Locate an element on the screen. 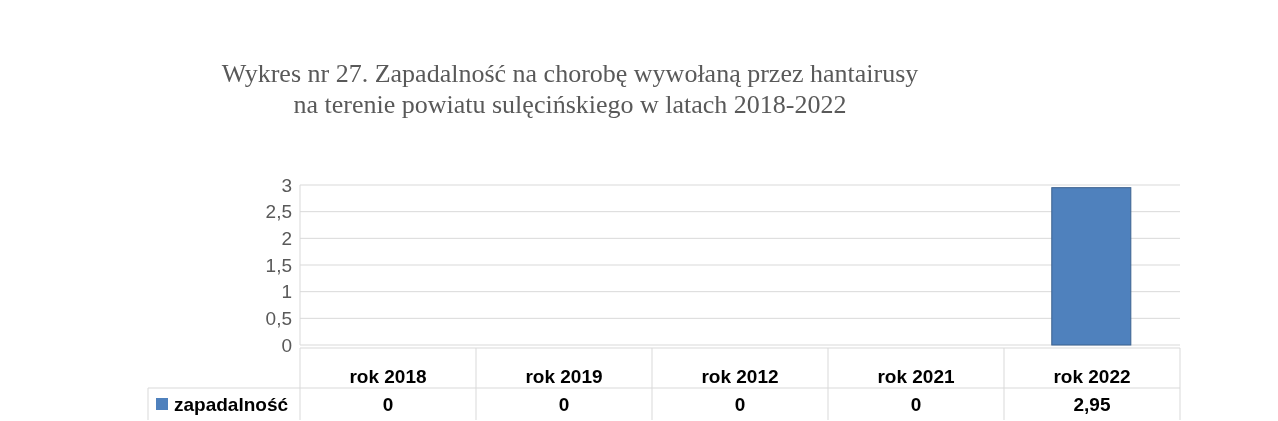  y-tick-label: 0 is located at coordinates (286, 345).